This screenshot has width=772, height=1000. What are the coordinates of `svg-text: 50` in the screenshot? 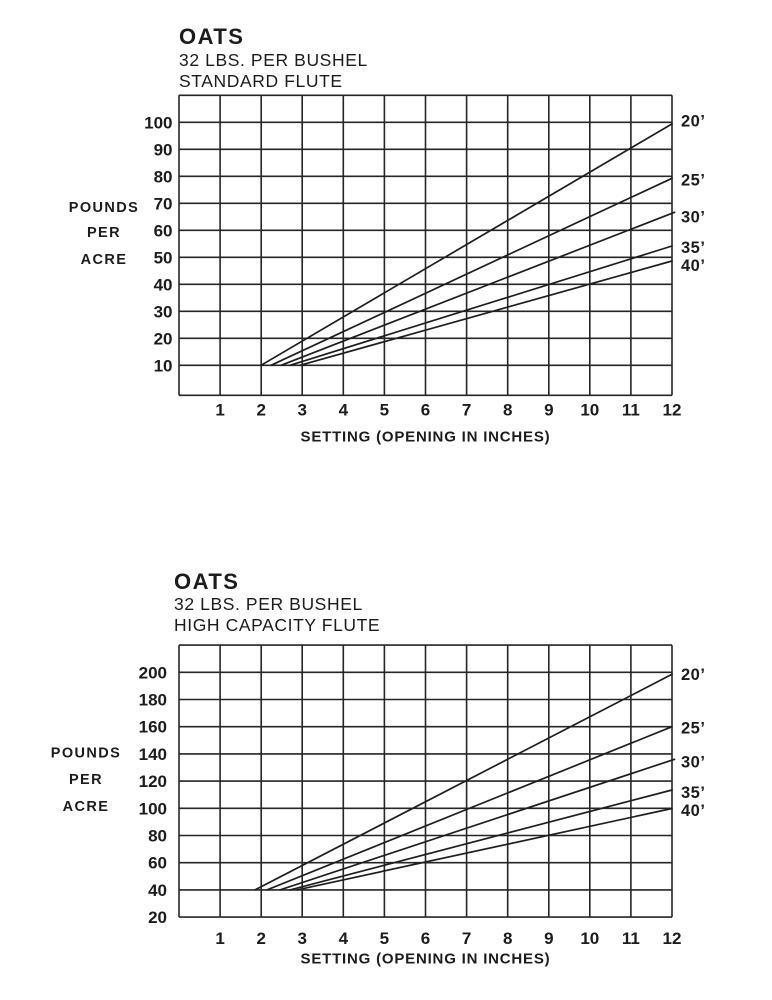 It's located at (163, 257).